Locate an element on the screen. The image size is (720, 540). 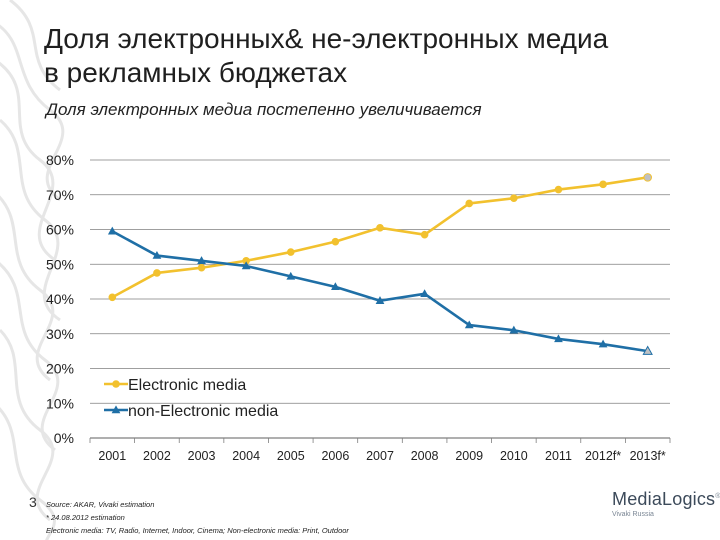
y-tick-label: 40% is located at coordinates (60, 299).